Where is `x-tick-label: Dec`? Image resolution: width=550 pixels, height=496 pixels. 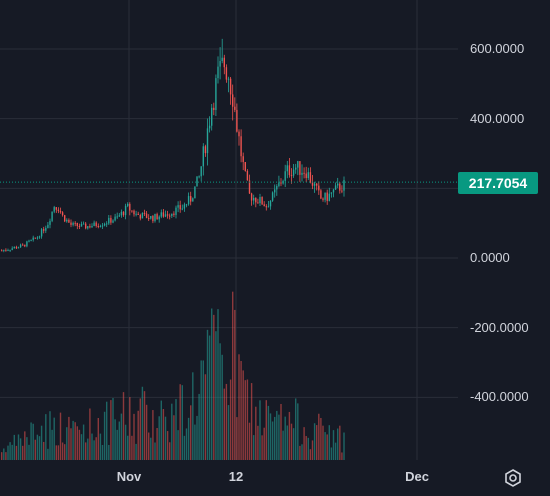 x-tick-label: Dec is located at coordinates (417, 476).